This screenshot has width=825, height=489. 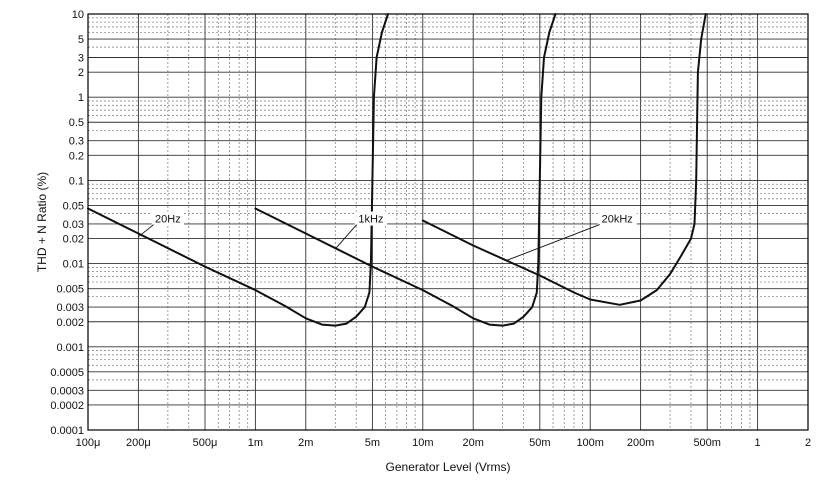 I want to click on y-tick-label: 10, so click(x=78, y=15).